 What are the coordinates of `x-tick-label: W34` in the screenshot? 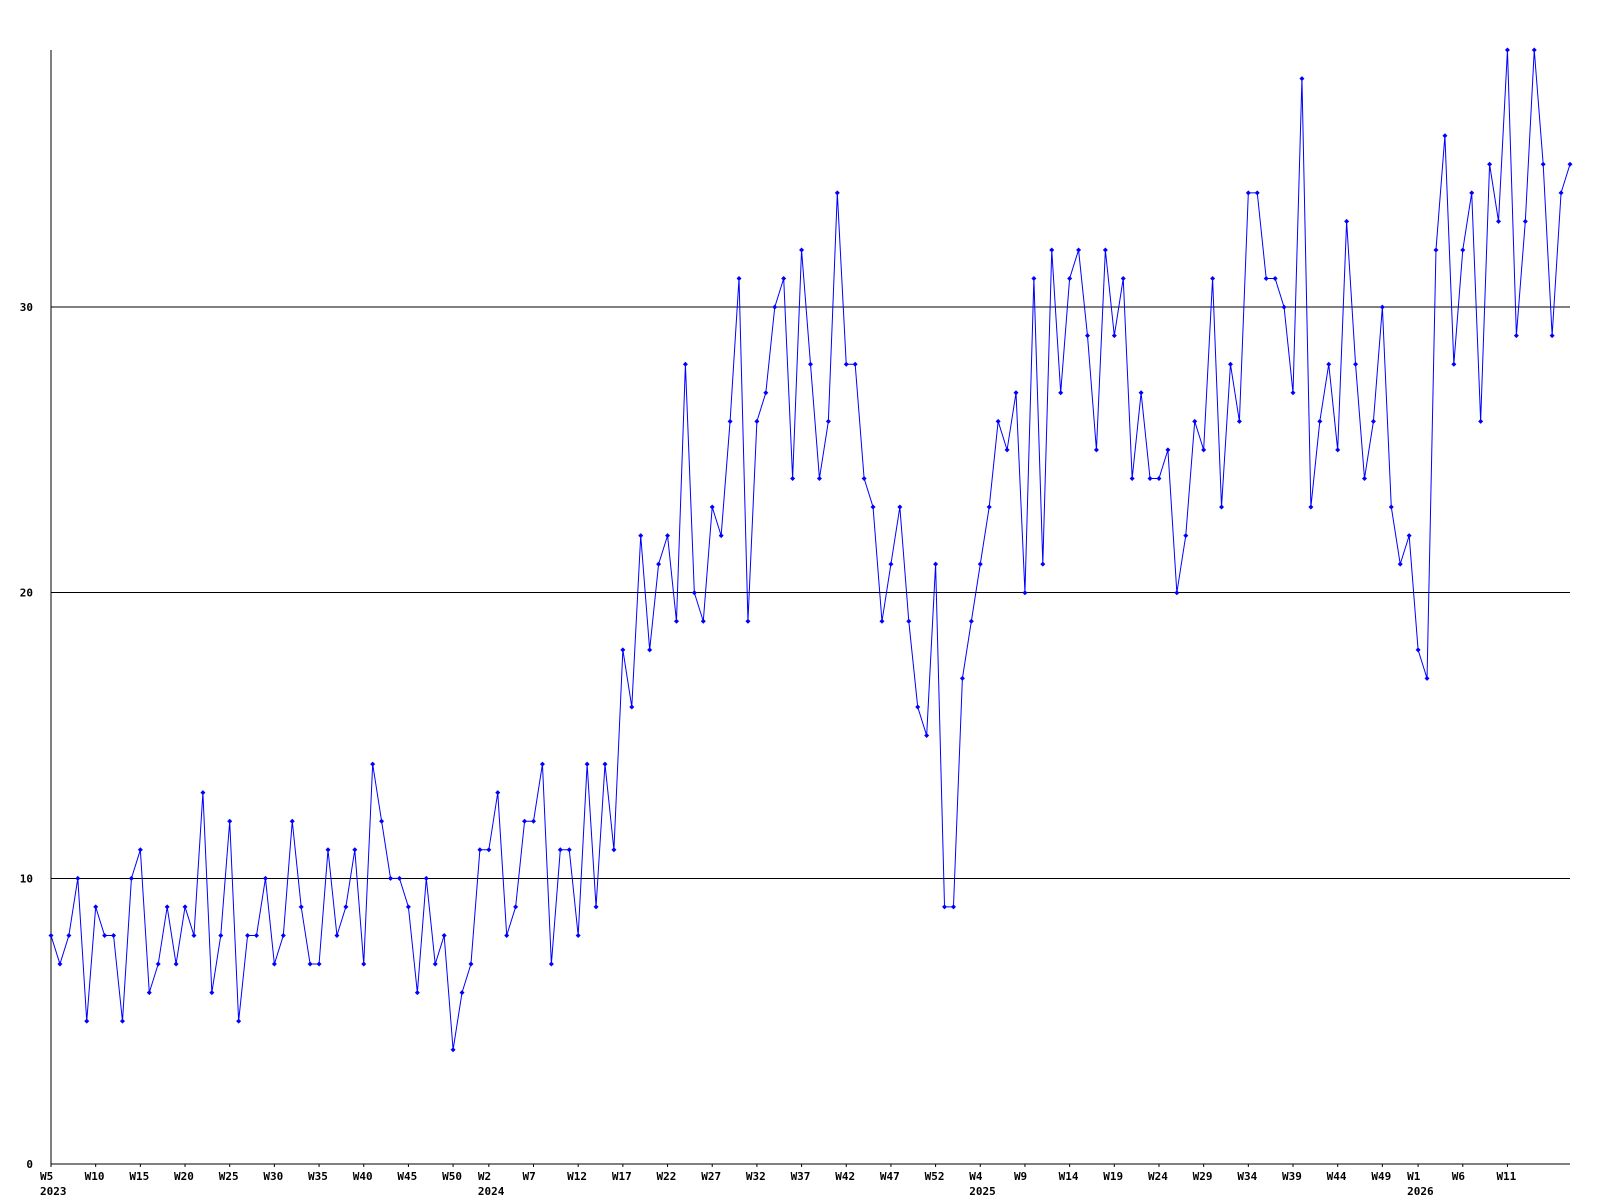 It's located at (1247, 1176).